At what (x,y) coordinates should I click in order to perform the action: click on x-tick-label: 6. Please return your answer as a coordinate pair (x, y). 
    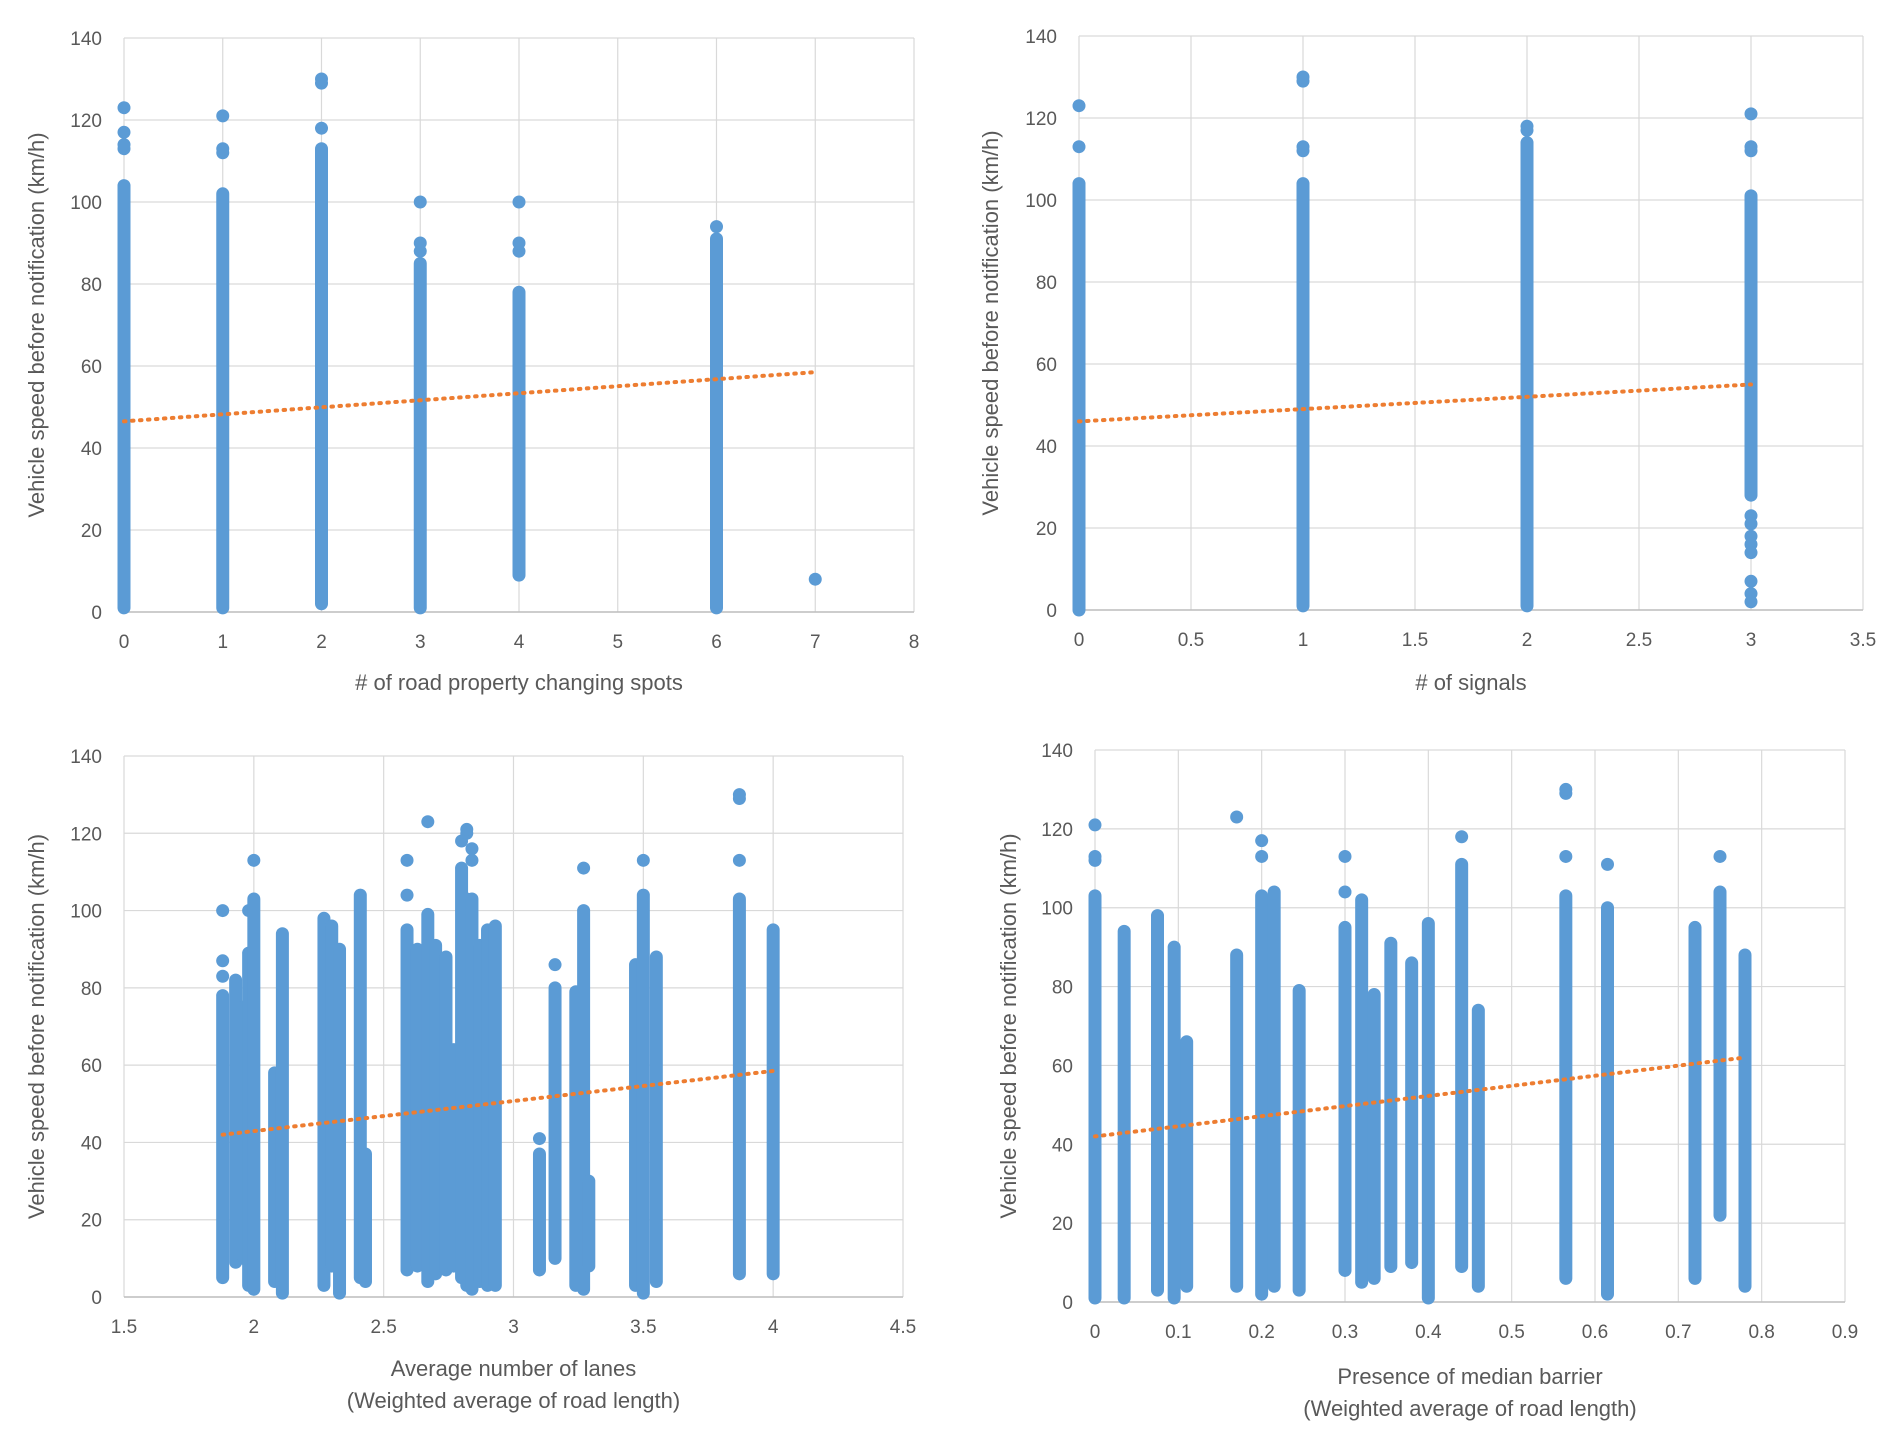
    Looking at the image, I should click on (716, 642).